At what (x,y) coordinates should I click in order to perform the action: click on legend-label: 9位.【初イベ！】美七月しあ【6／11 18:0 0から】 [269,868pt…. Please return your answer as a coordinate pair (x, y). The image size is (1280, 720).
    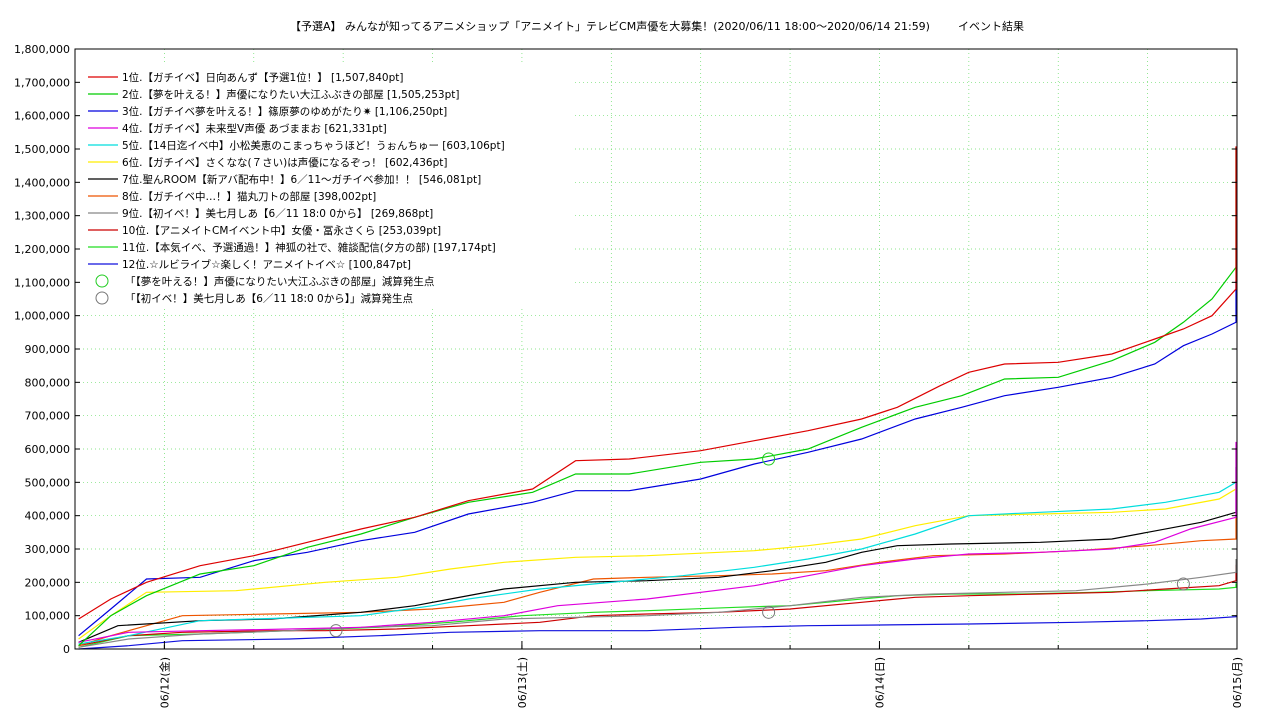
    Looking at the image, I should click on (277, 213).